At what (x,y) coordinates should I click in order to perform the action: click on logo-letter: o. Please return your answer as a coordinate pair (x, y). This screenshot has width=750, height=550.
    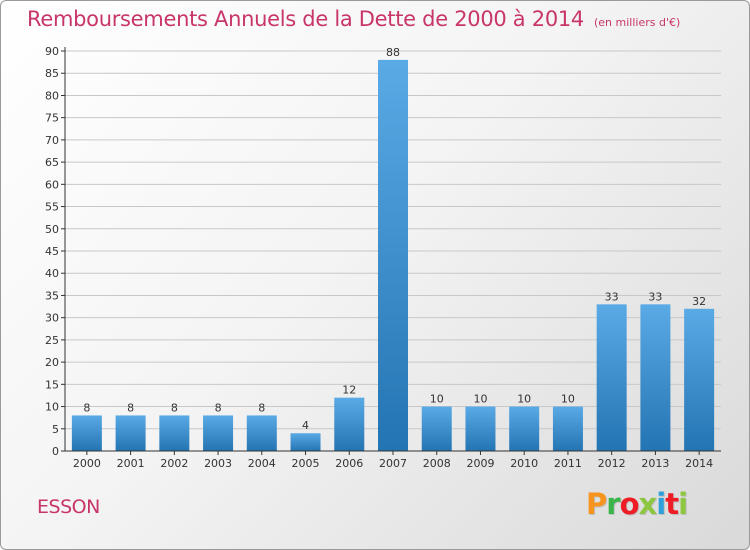
    Looking at the image, I should click on (629, 504).